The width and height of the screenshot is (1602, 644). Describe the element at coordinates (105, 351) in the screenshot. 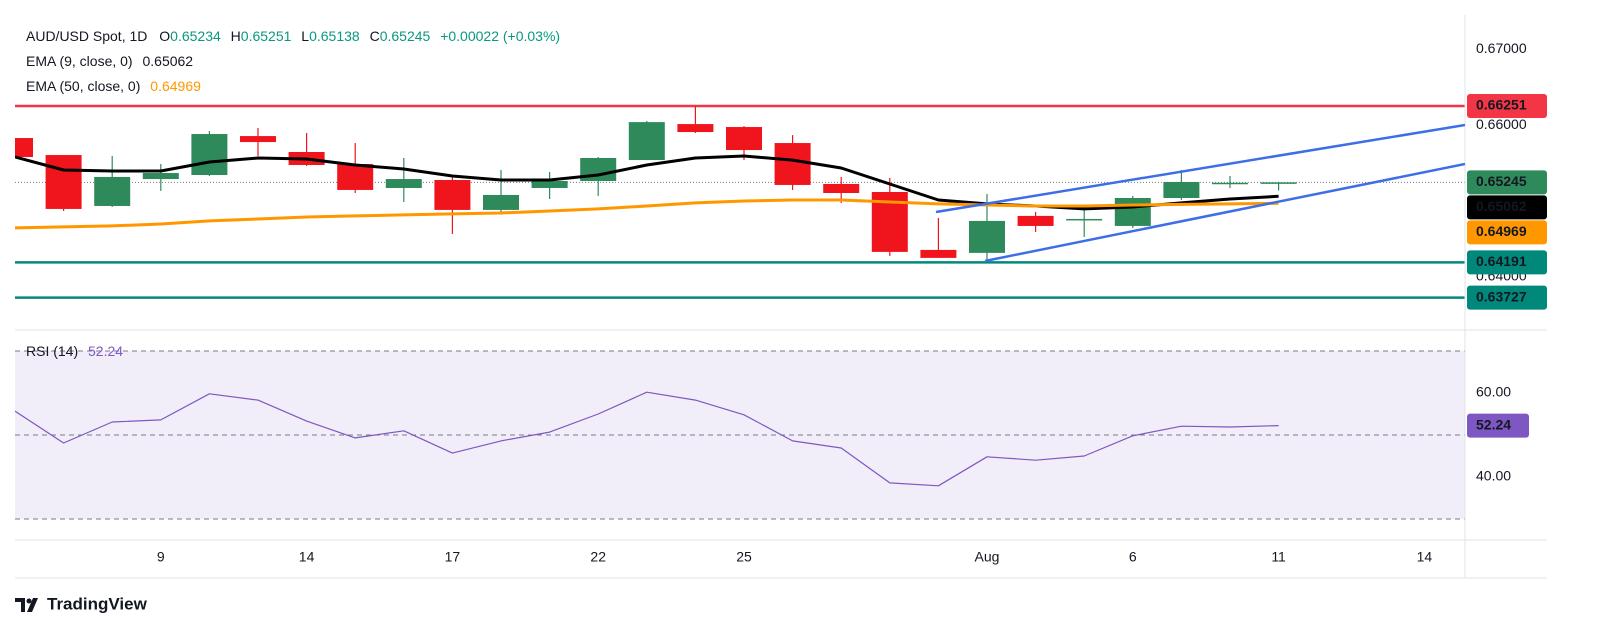

I see `legend-value: 52.24` at that location.